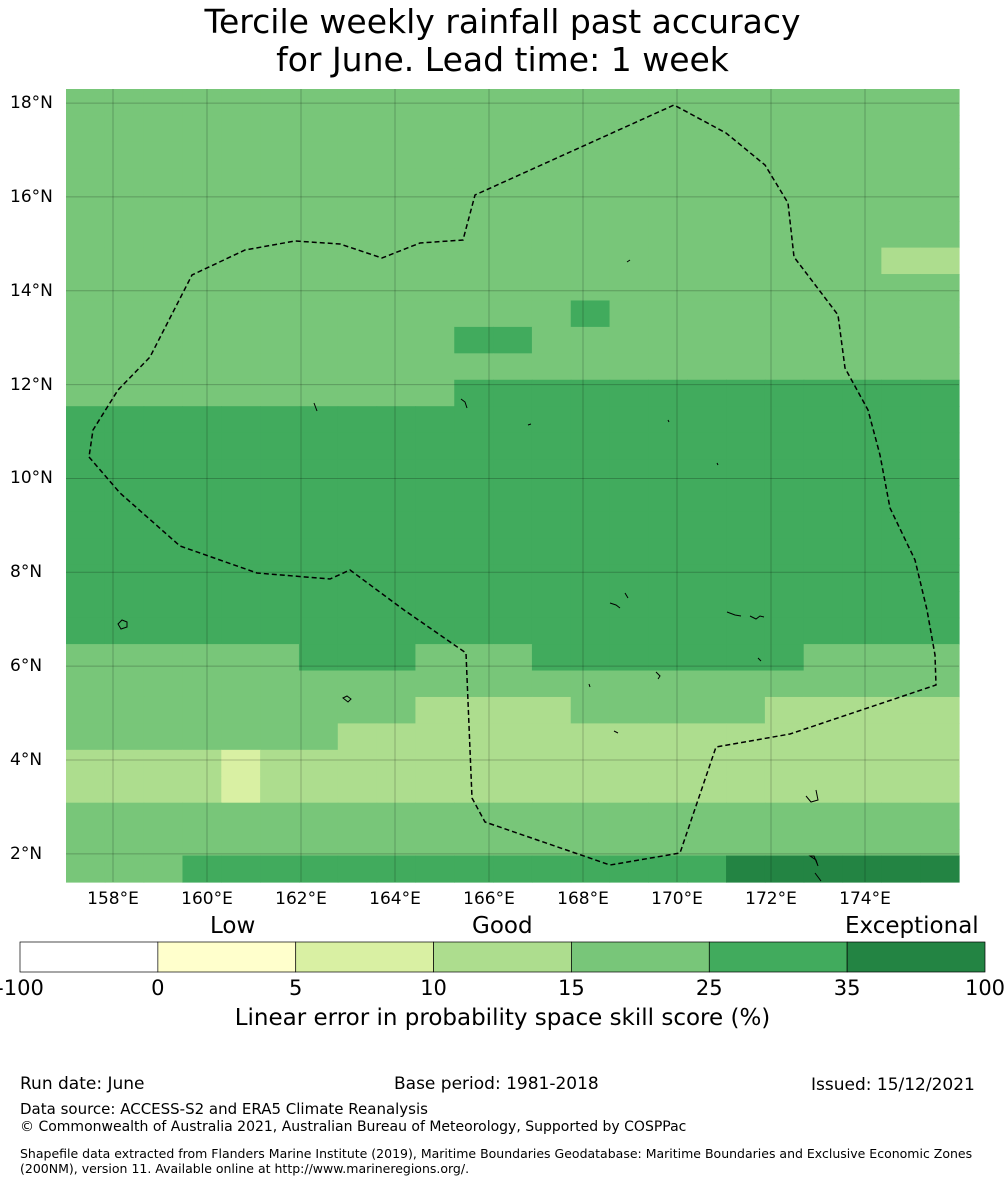  I want to click on chart-title-line2: for June. Lead time: 1 week, so click(502, 59).